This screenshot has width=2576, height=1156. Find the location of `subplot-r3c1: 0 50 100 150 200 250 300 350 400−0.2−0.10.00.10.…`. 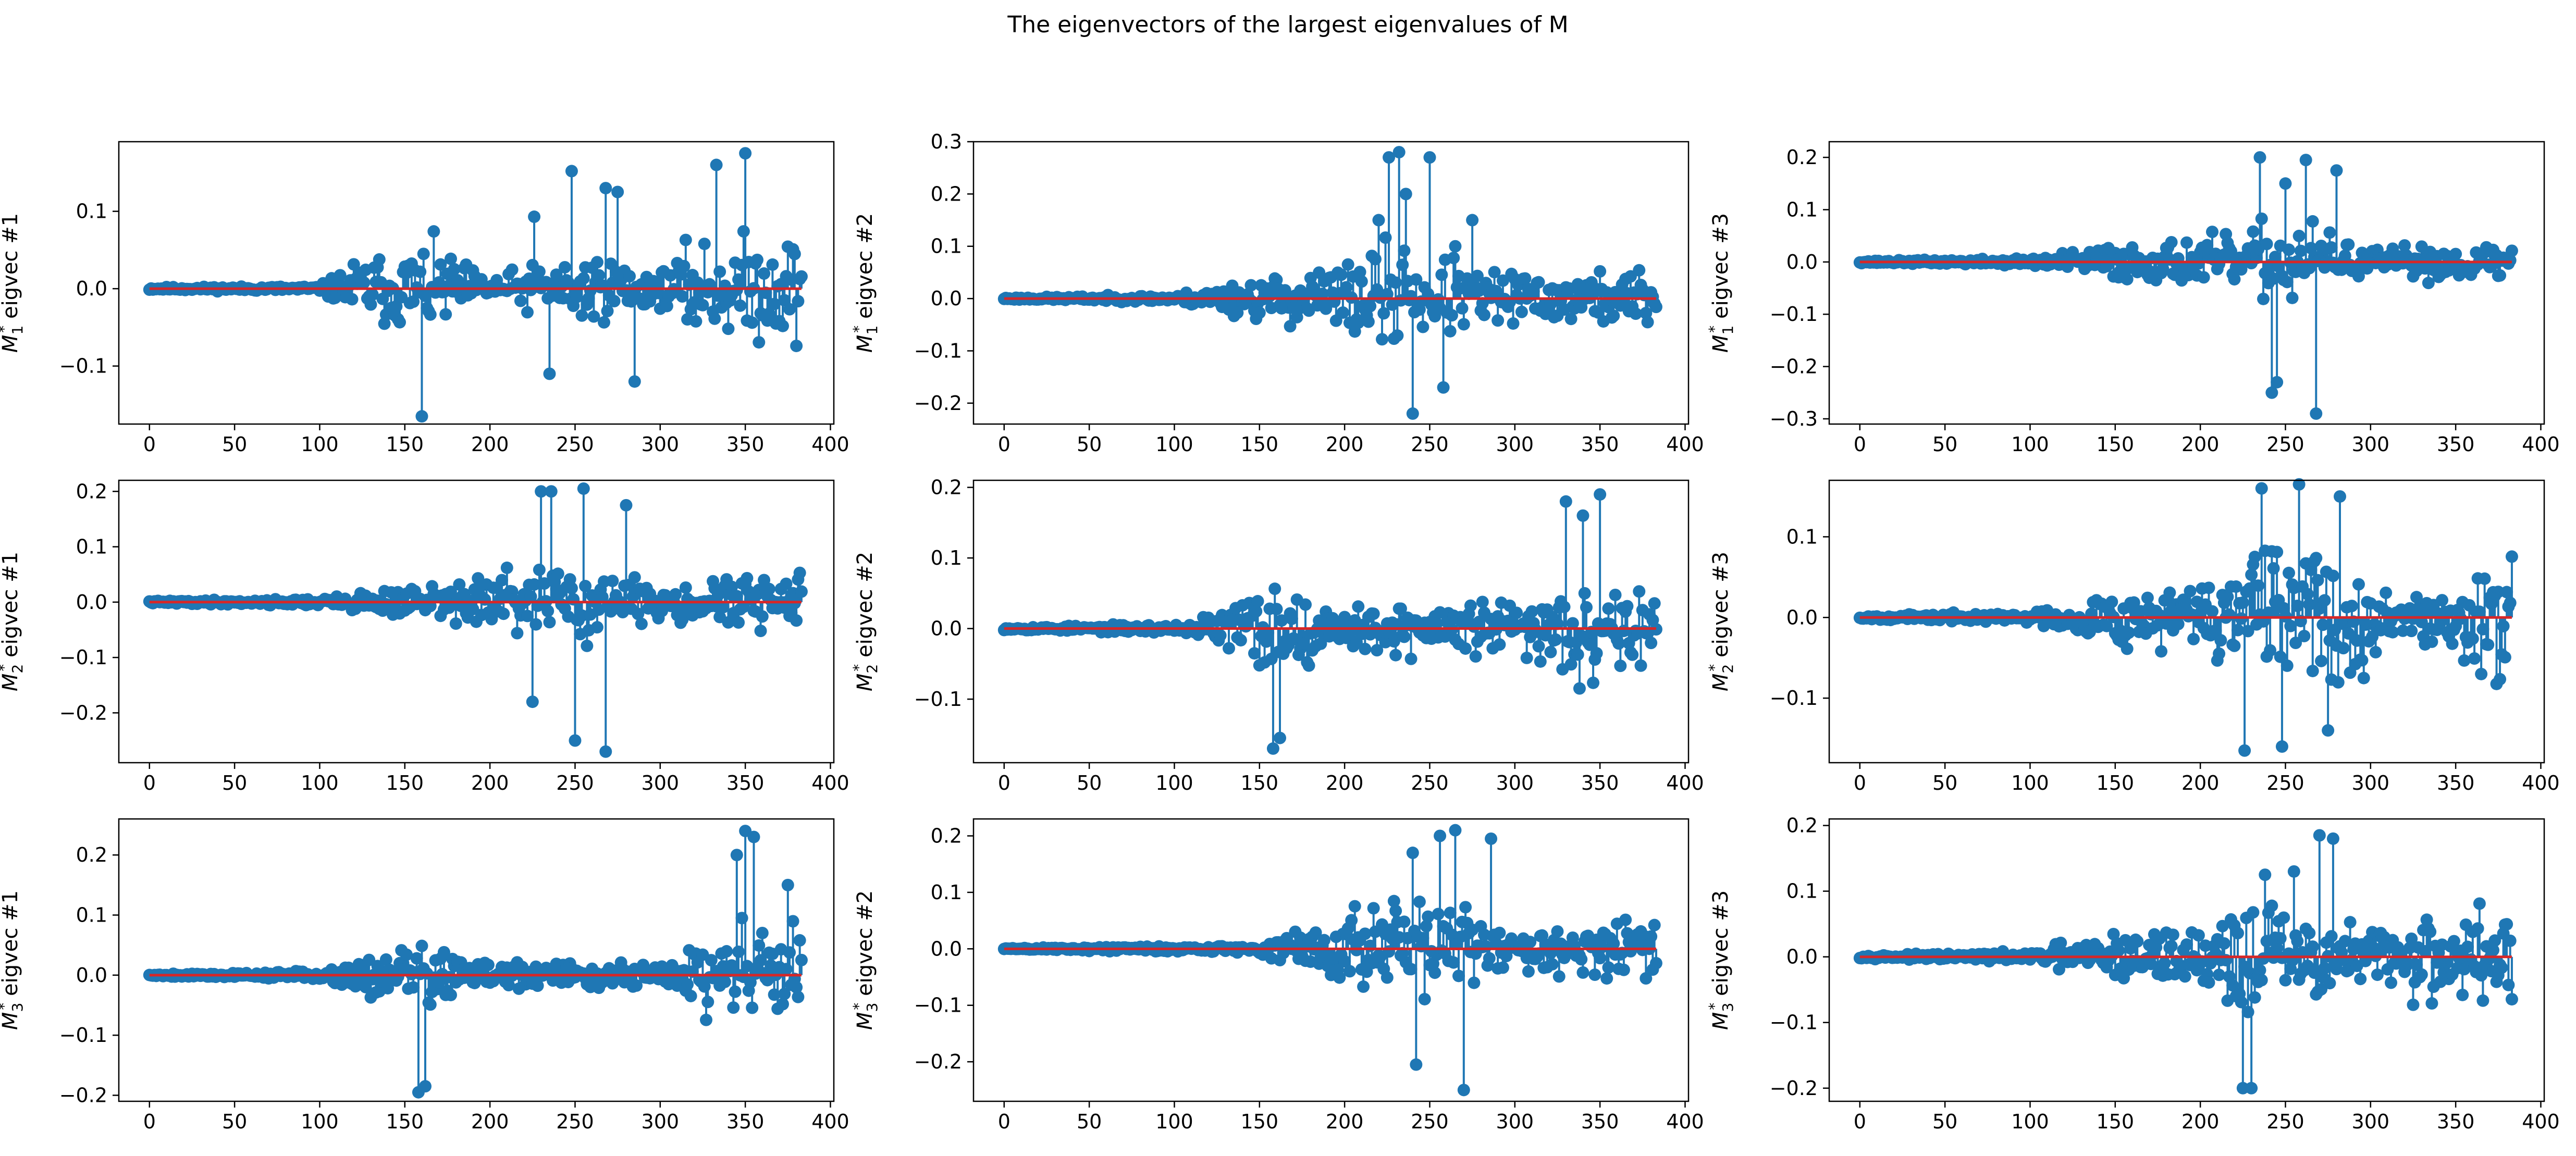

subplot-r3c1: 0 50 100 150 200 250 300 350 400−0.2−0.10.00.10.… is located at coordinates (424, 975).